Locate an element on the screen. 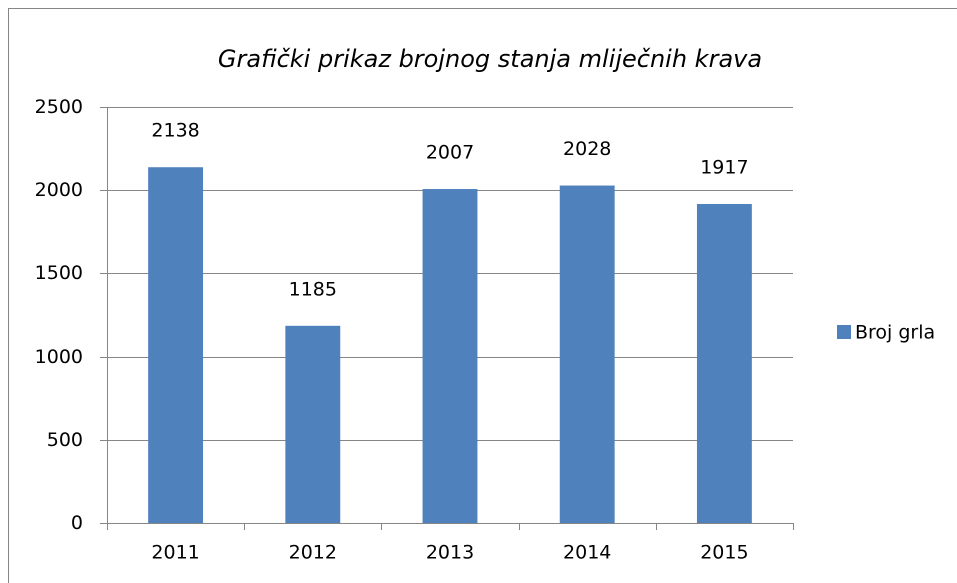 The height and width of the screenshot is (583, 957). x-tick-label: 2011 is located at coordinates (175, 553).